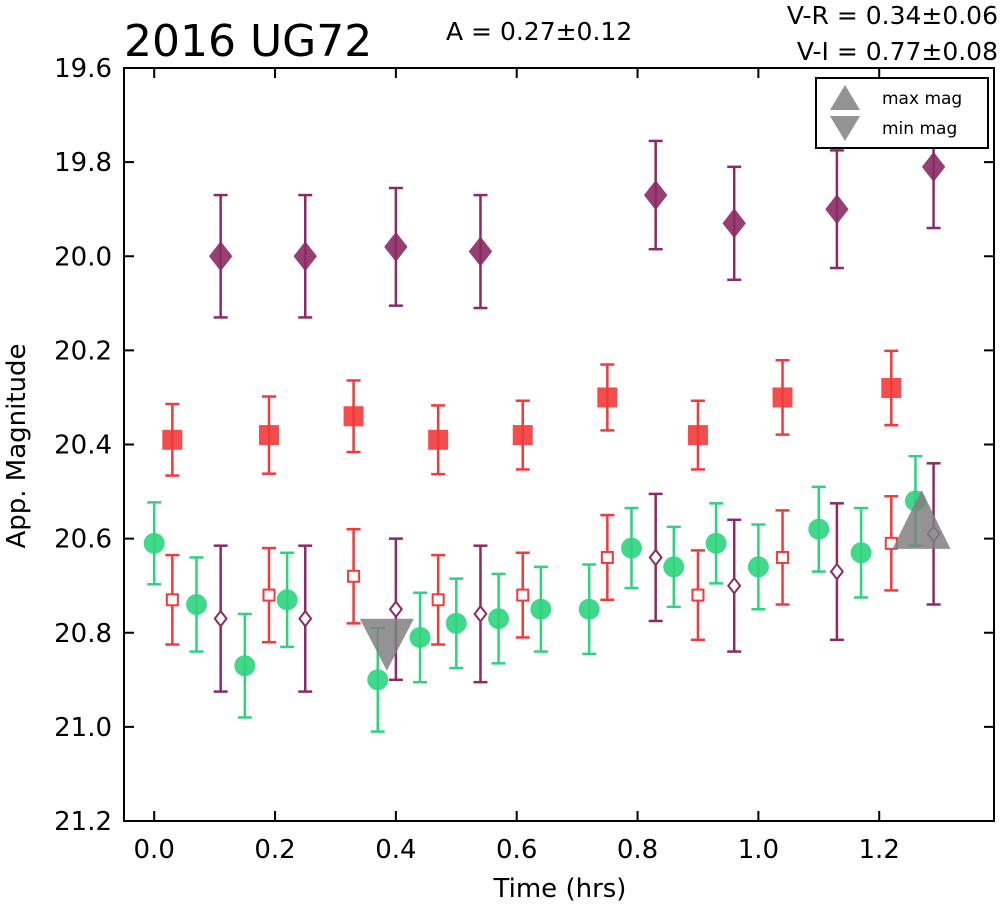 Image resolution: width=1001 pixels, height=904 pixels. What do you see at coordinates (919, 129) in the screenshot?
I see `legend-label: min mag` at bounding box center [919, 129].